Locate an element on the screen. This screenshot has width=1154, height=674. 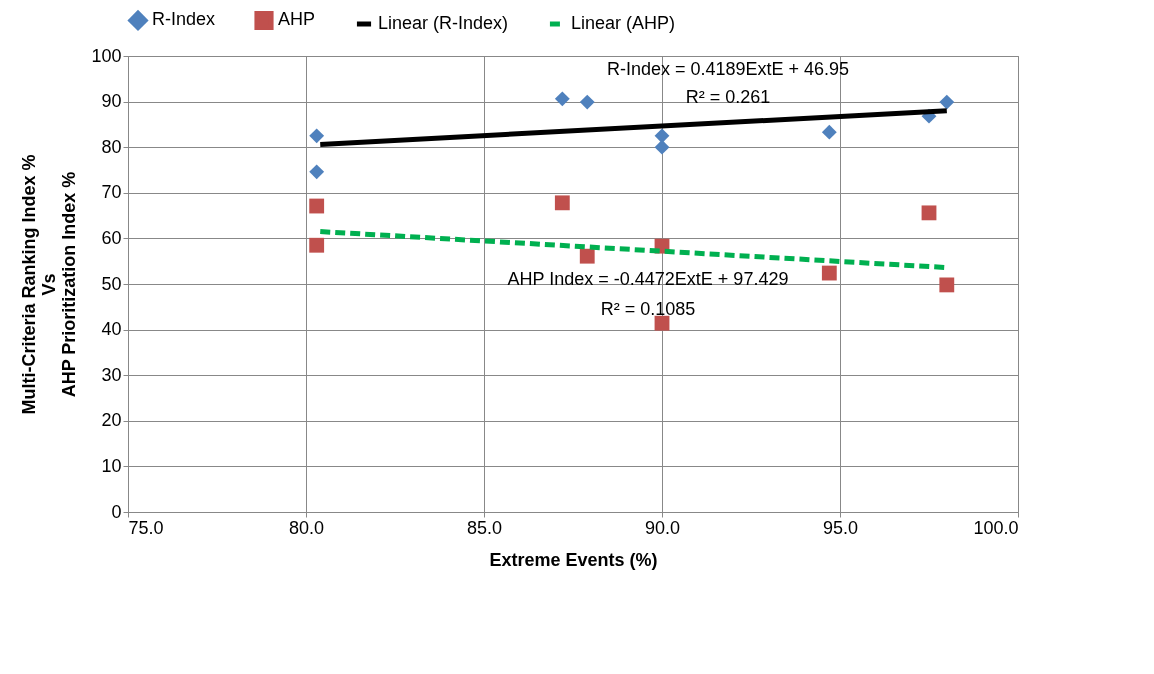
y-tick-label: 20 is located at coordinates (111, 420).